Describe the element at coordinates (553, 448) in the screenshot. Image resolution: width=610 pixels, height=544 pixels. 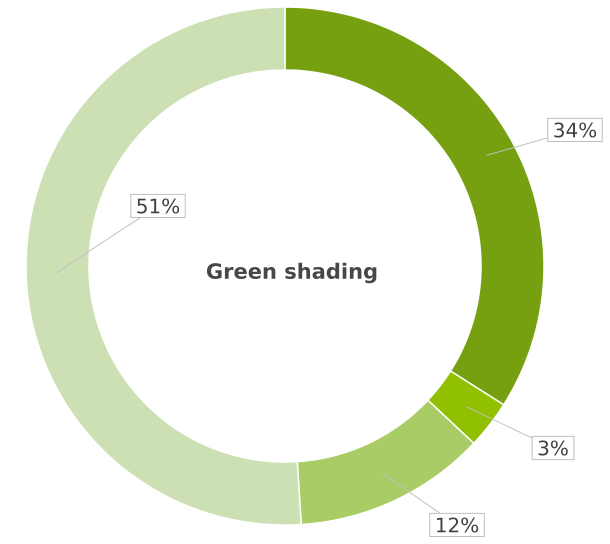
I see `data-label: 3%` at that location.